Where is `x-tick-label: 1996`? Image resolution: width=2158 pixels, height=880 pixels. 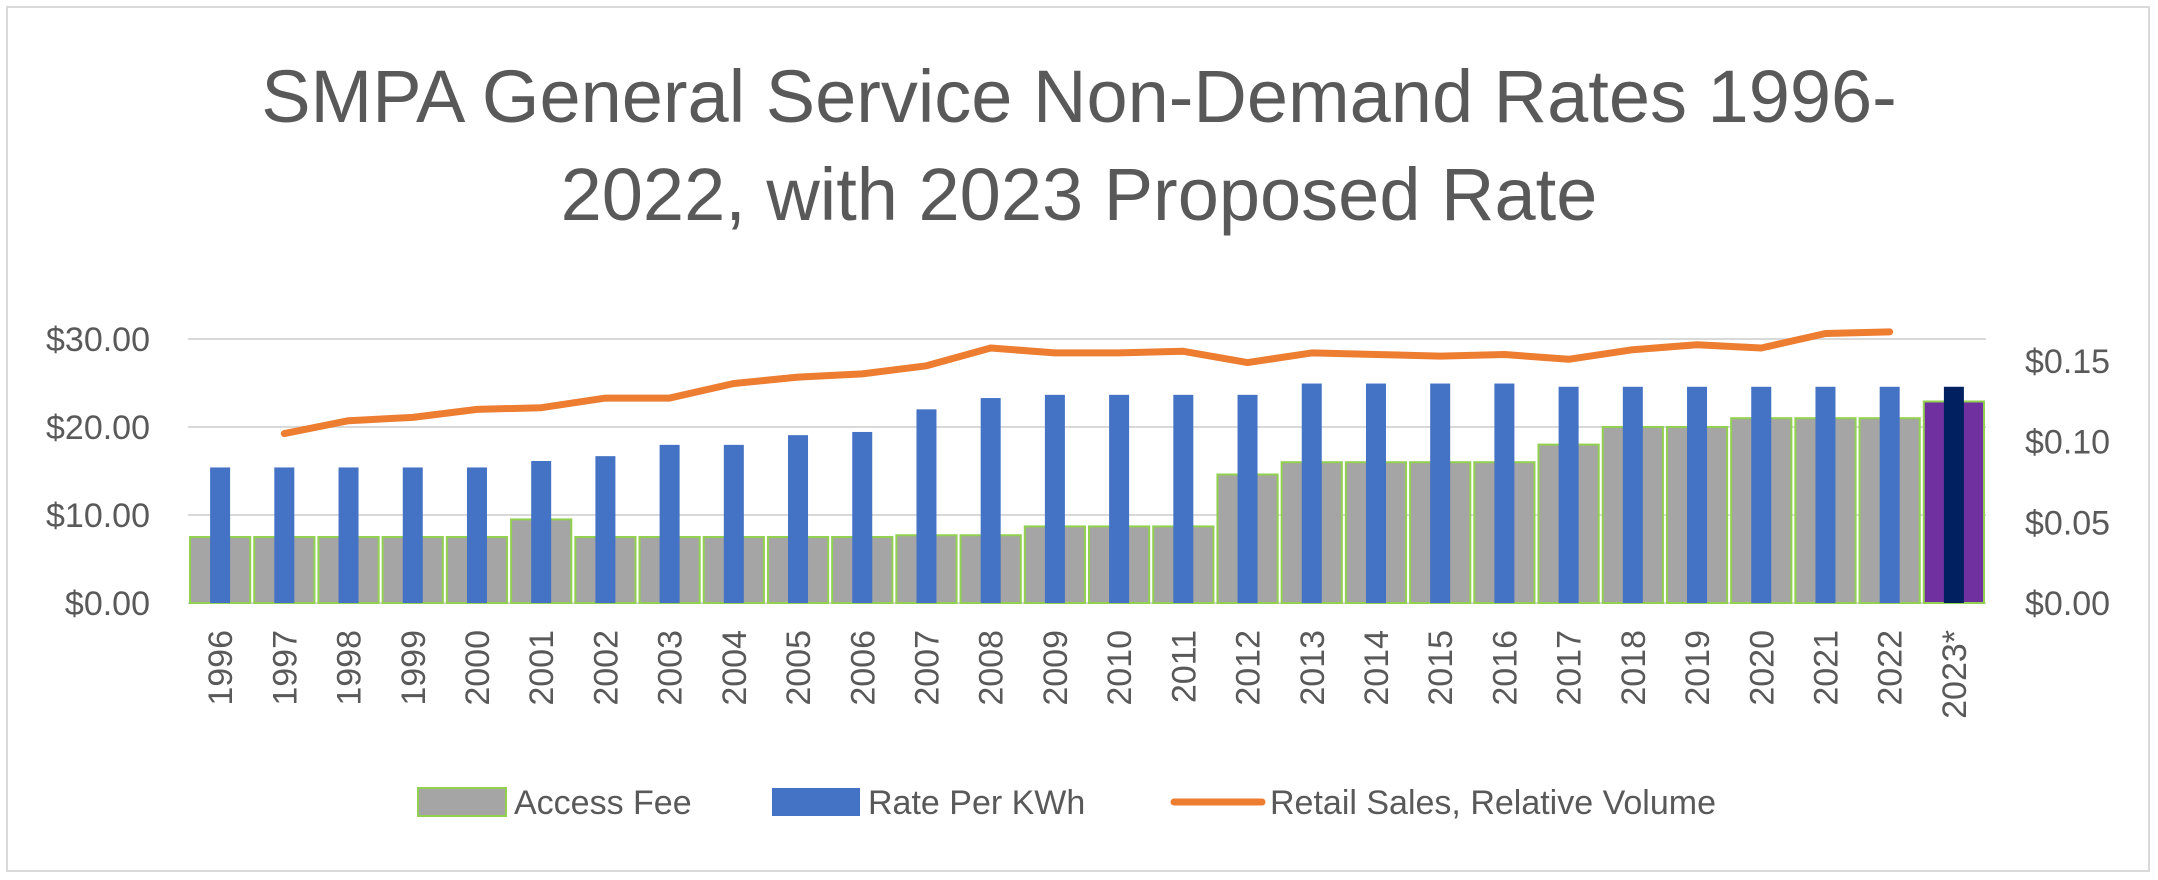
x-tick-label: 1996 is located at coordinates (221, 668).